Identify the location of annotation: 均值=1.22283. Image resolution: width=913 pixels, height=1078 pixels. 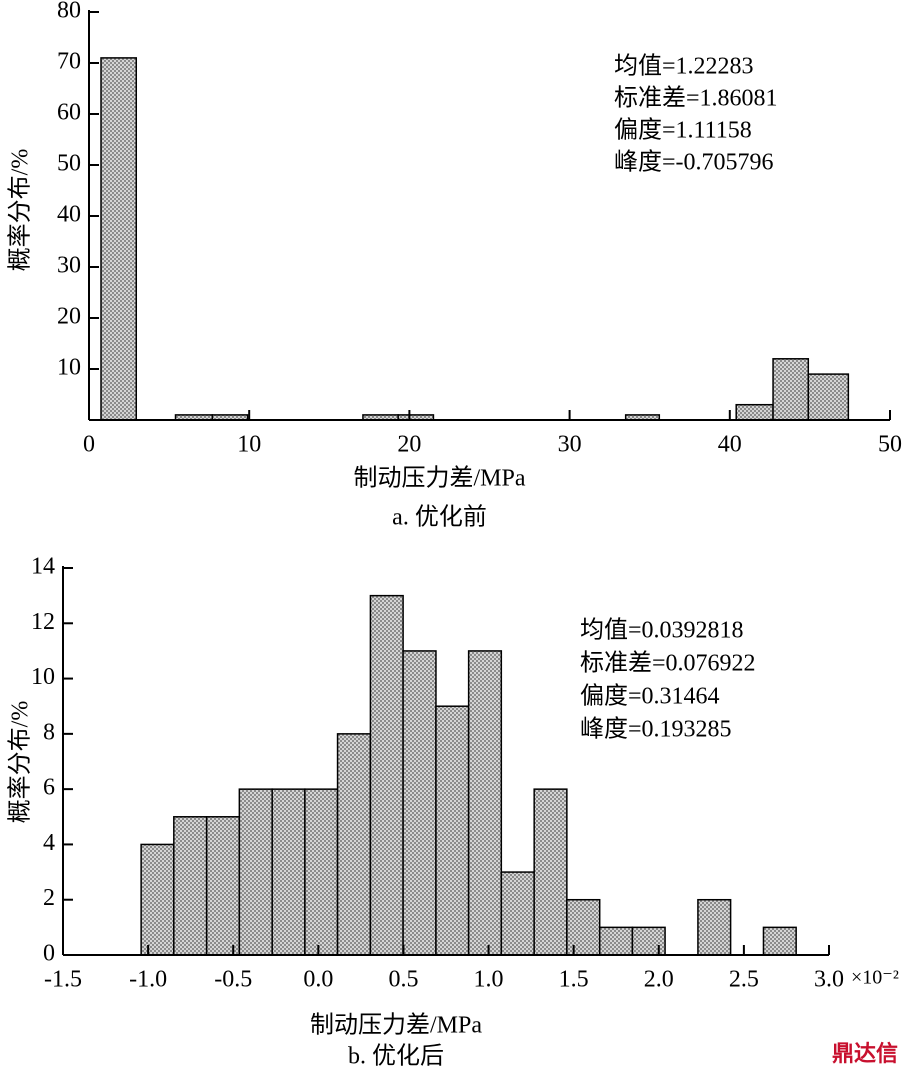
(684, 66).